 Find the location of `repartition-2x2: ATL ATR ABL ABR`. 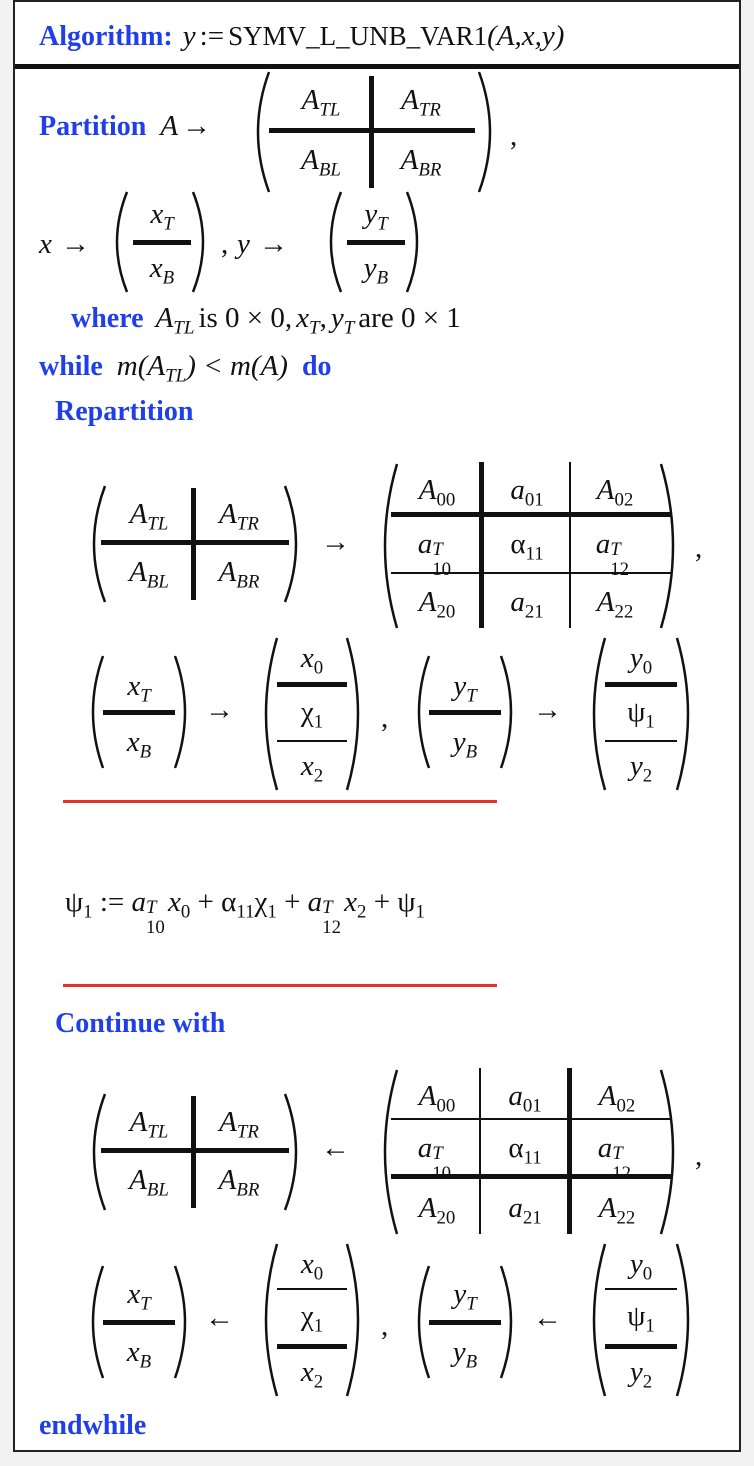

repartition-2x2: ATL ATR ABL ABR is located at coordinates (196, 544).